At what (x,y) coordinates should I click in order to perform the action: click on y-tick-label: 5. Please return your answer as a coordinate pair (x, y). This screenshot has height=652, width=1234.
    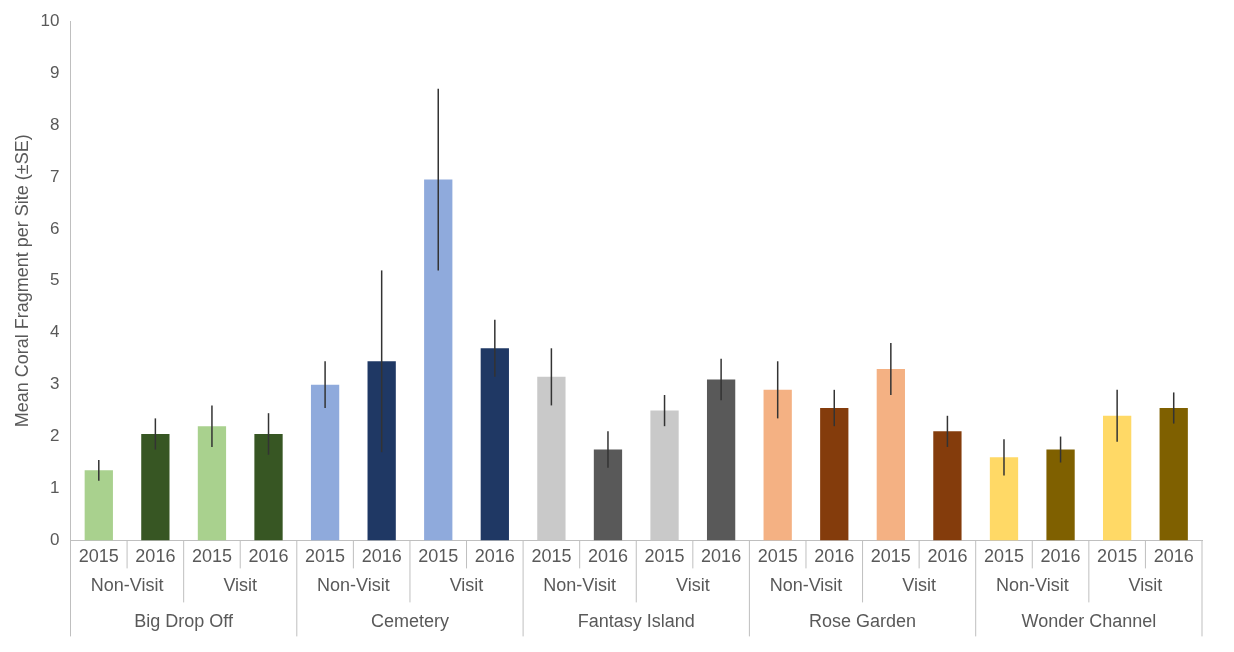
    Looking at the image, I should click on (55, 280).